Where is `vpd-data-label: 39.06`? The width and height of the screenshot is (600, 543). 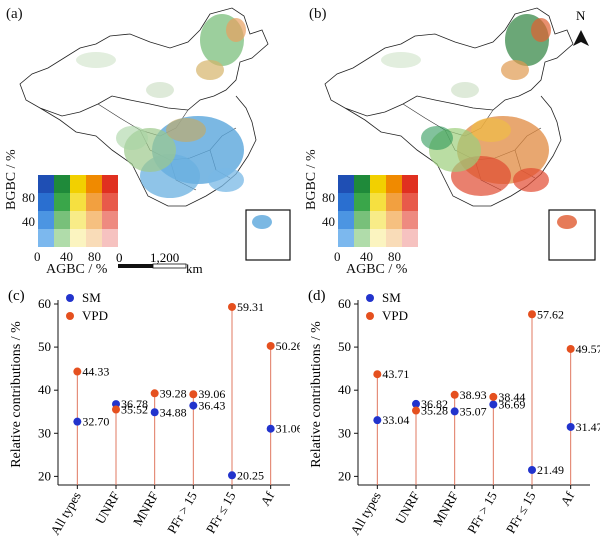
vpd-data-label: 39.06 is located at coordinates (211, 394).